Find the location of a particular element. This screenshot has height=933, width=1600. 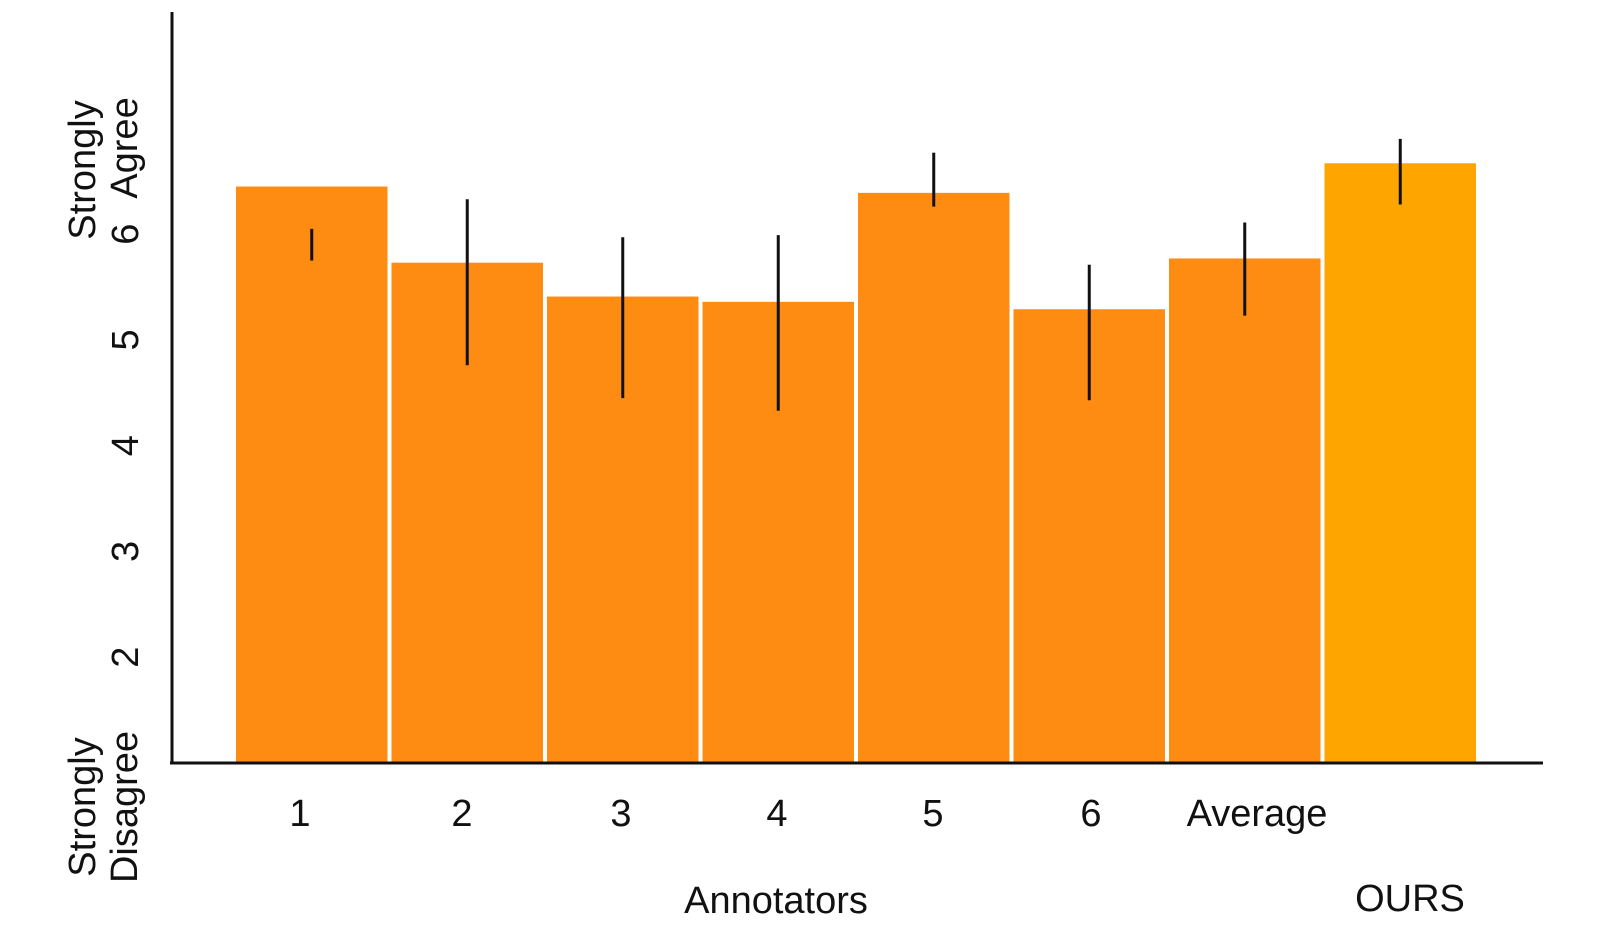

x-tick-label-5: 5 is located at coordinates (932, 814).